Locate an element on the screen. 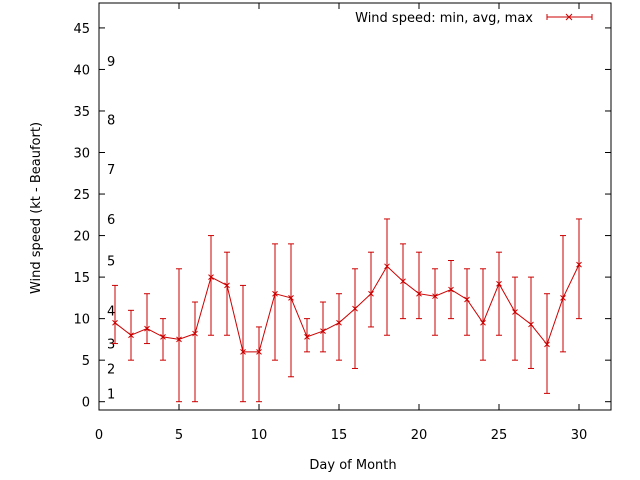  beaufort-label: 5 is located at coordinates (111, 261).